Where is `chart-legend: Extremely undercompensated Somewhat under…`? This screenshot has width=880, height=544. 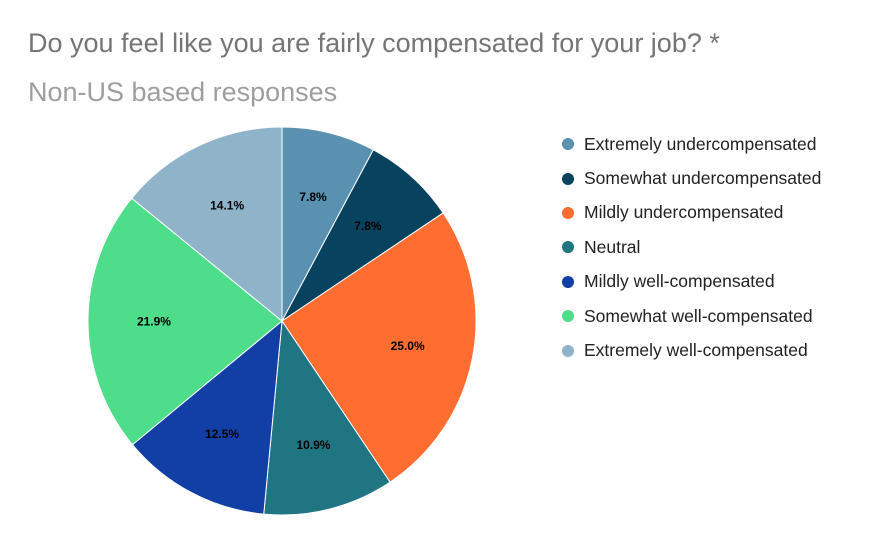
chart-legend: Extremely undercompensated Somewhat under… is located at coordinates (691, 247).